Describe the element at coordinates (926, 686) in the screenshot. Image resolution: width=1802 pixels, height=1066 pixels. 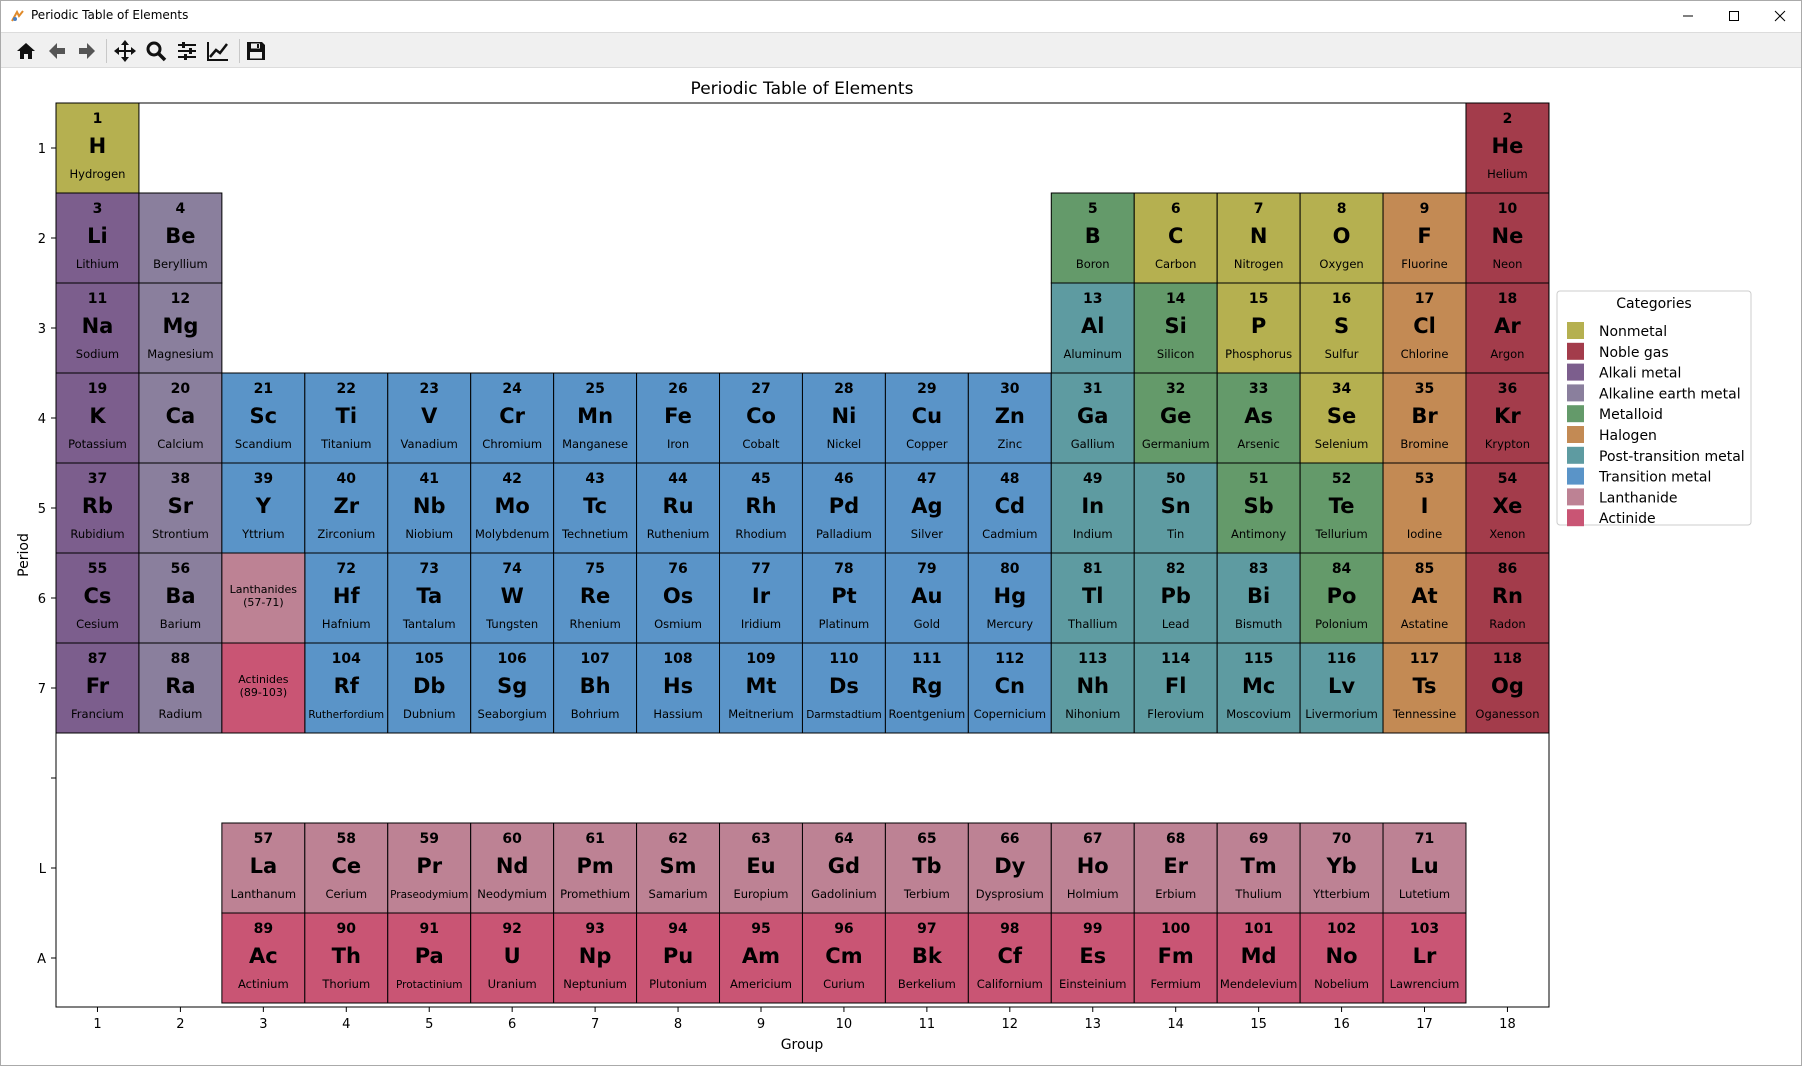
I see `element-symbol: Rg` at that location.